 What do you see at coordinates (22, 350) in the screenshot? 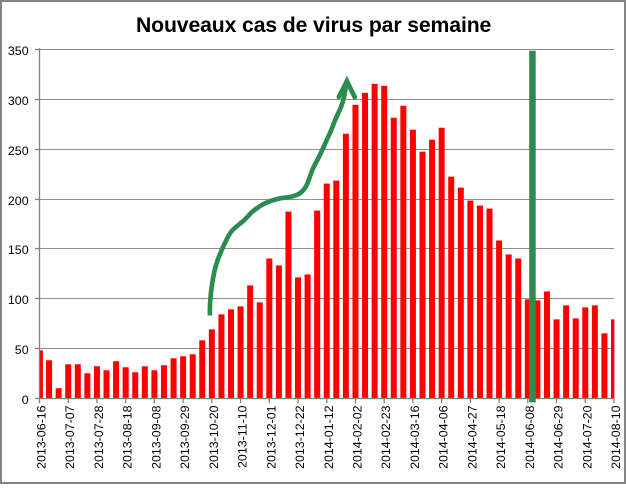
I see `svg-text: 50` at bounding box center [22, 350].